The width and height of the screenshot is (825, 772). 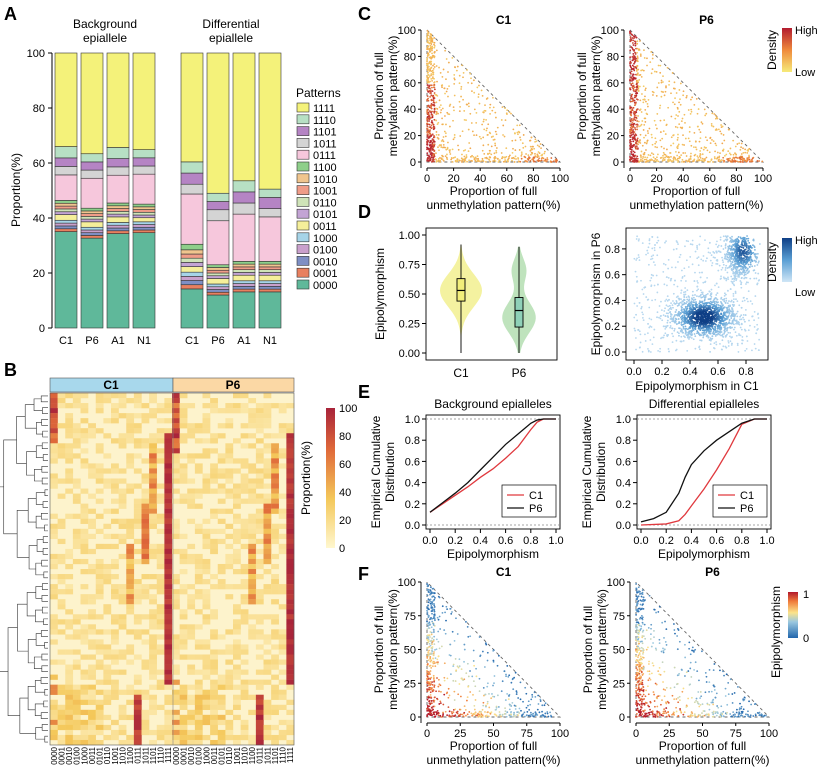 What do you see at coordinates (122, 755) in the screenshot?
I see `heatmap-col-label-1010: 1010` at bounding box center [122, 755].